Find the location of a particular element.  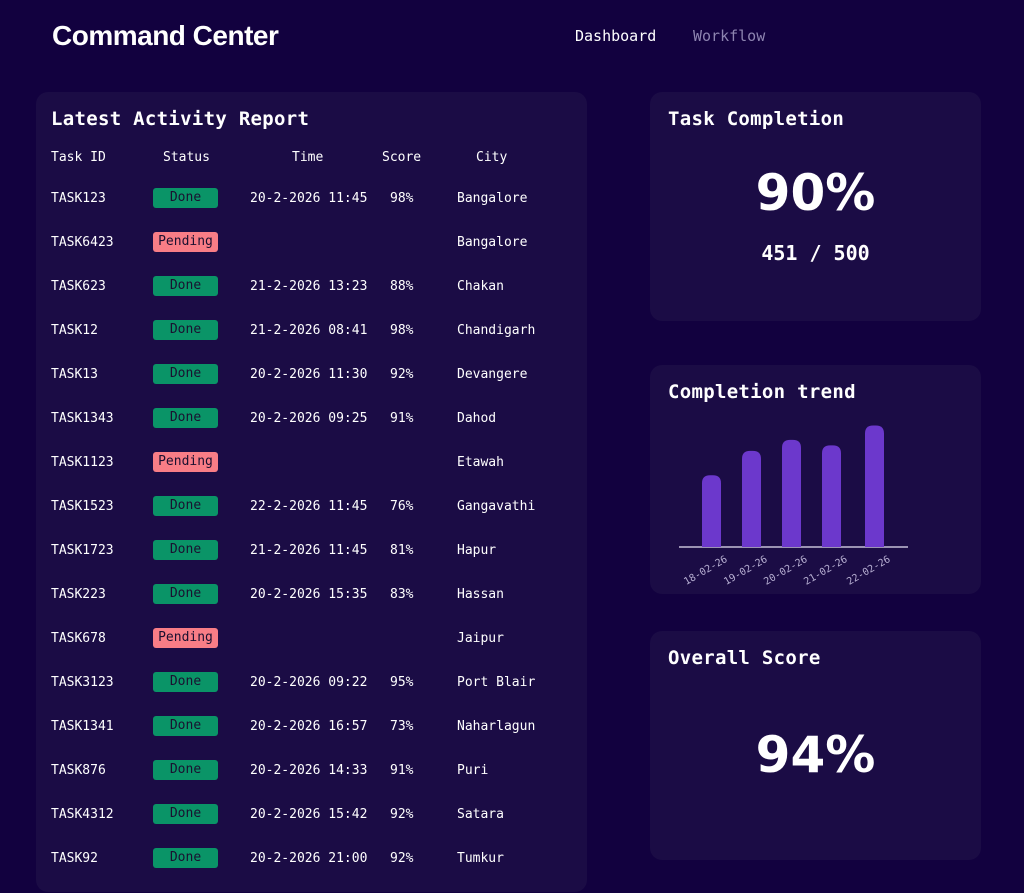

task-id: TASK1343 is located at coordinates (82, 418).